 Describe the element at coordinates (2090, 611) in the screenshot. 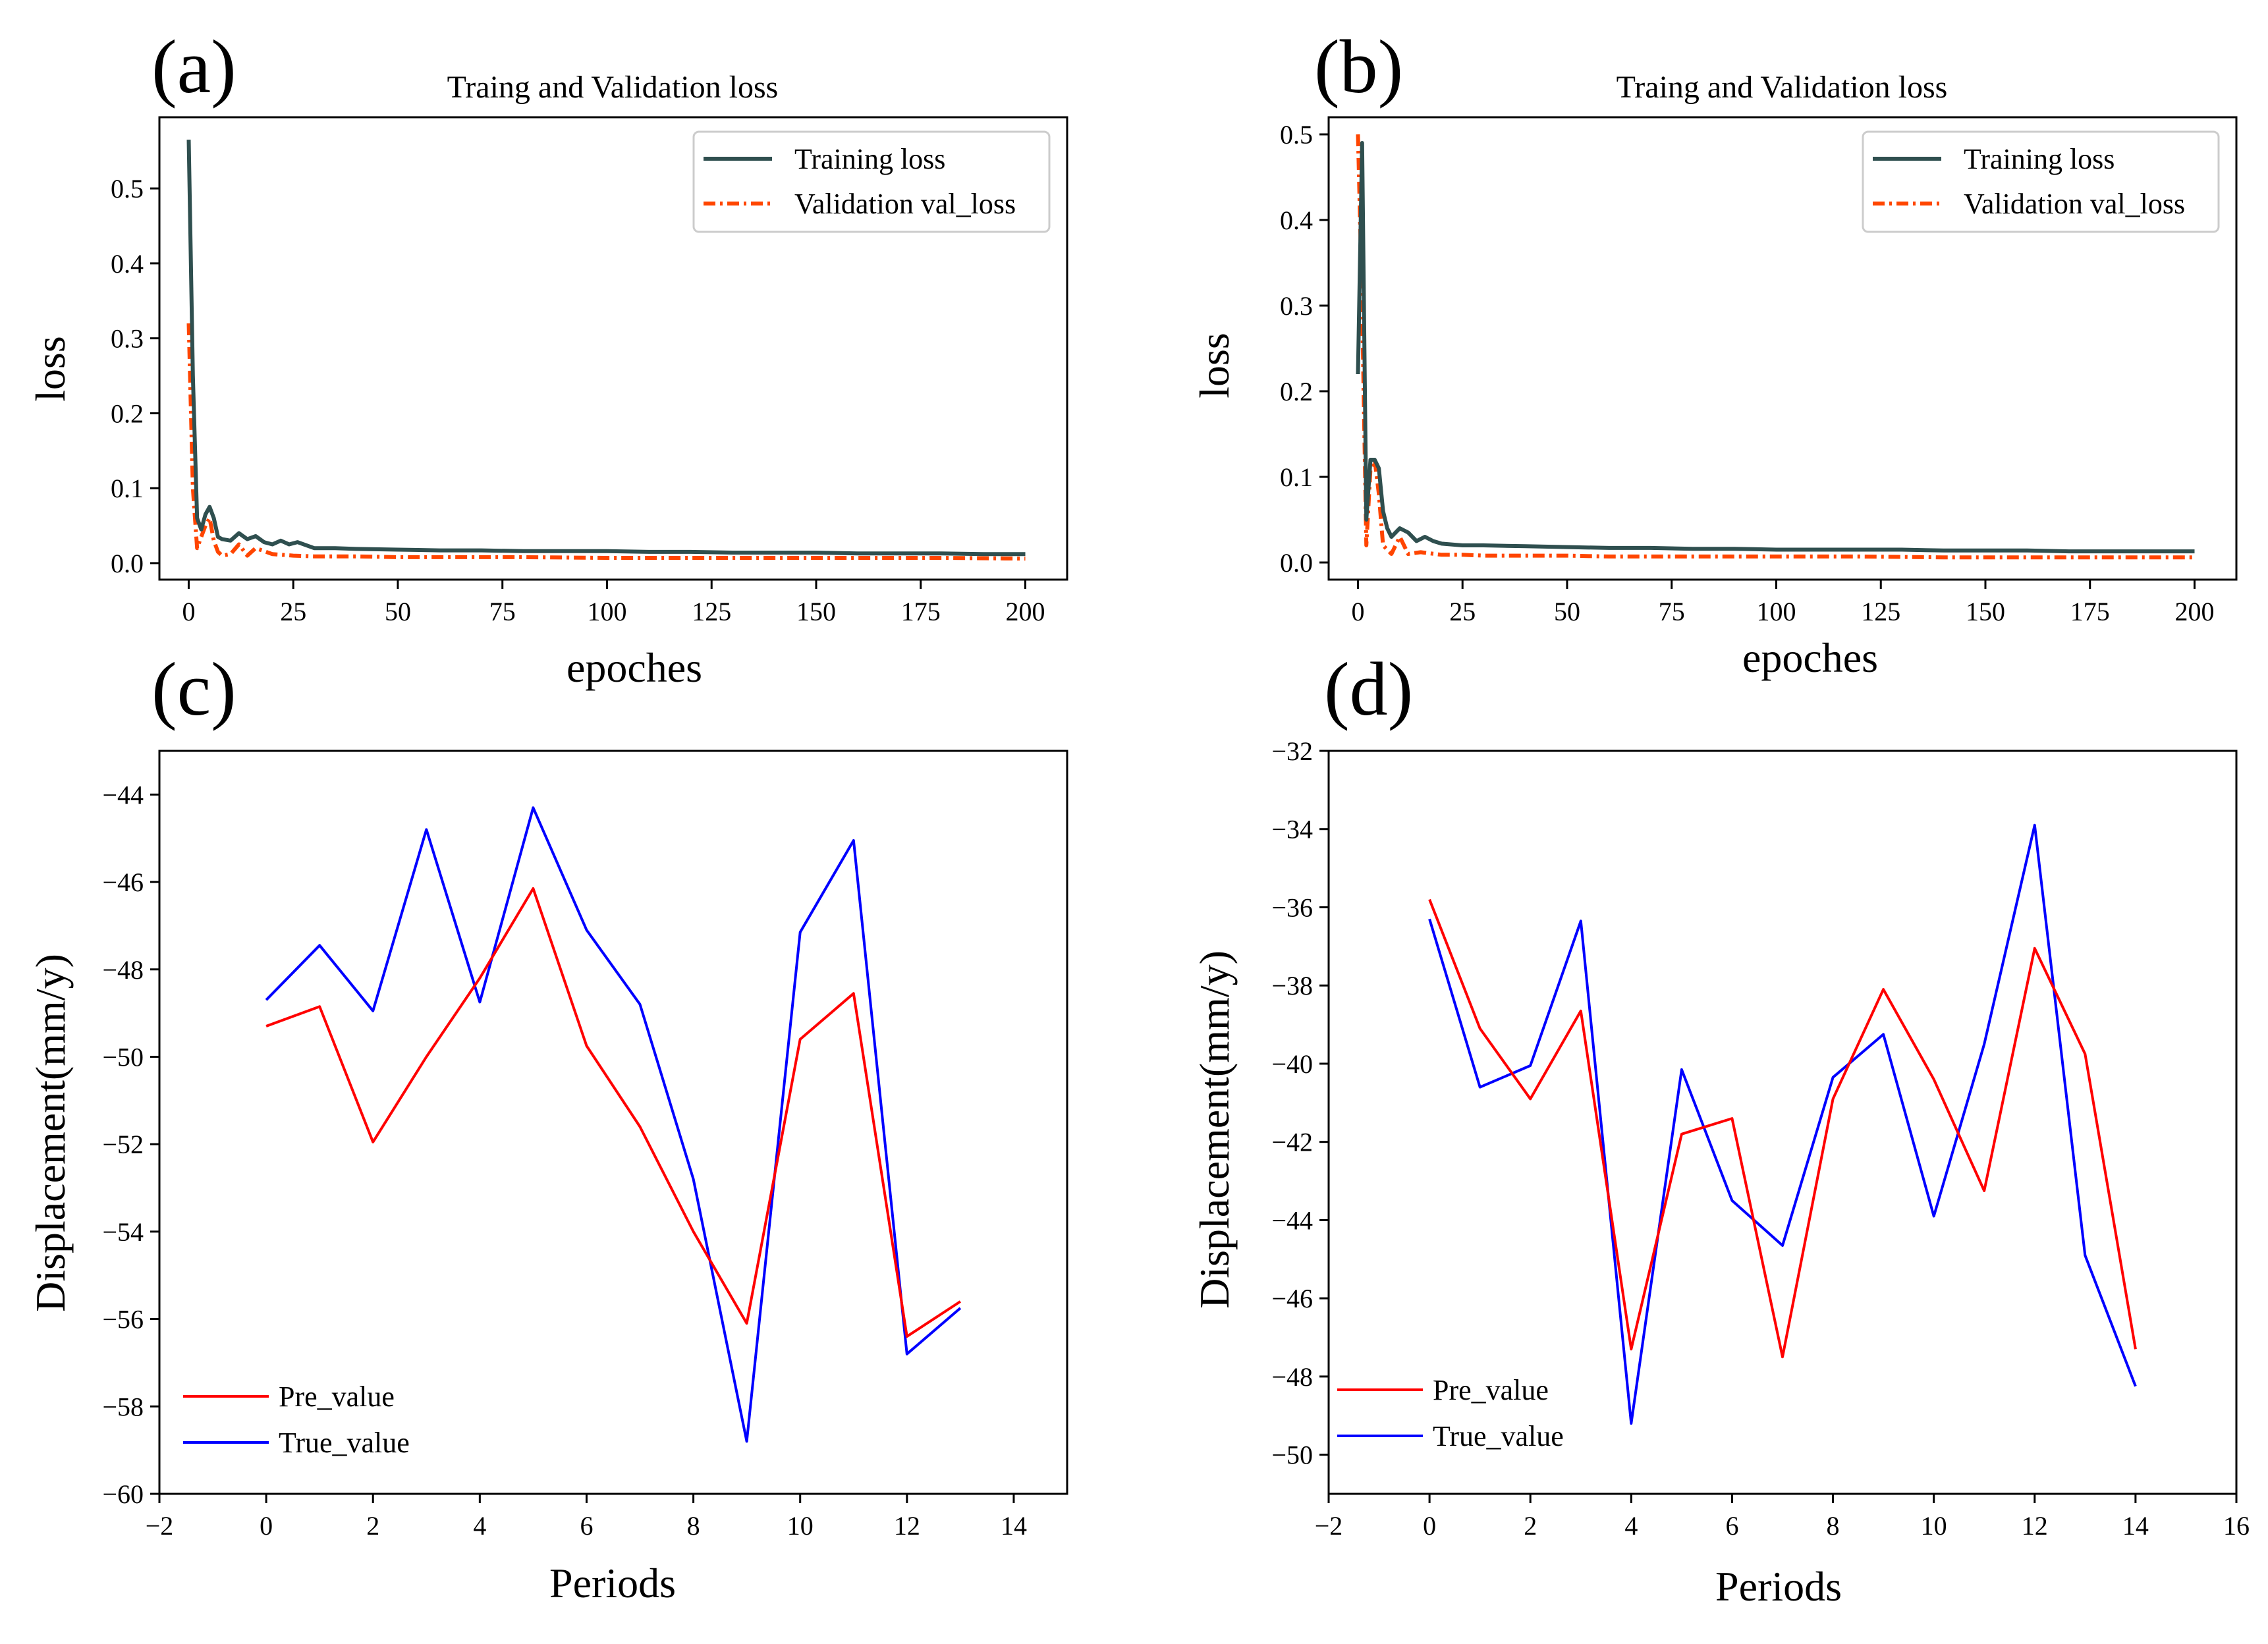

I see `panel-b-xtick-label: 175` at that location.